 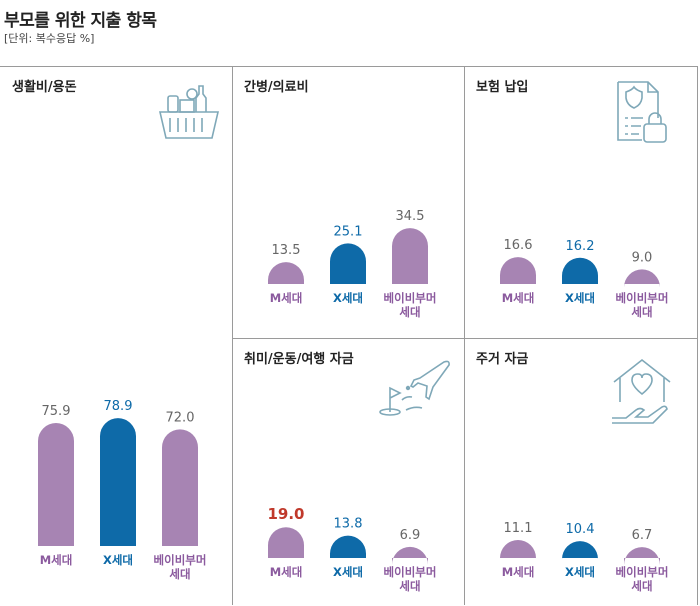 What do you see at coordinates (189, 112) in the screenshot?
I see `grocery-basket-icon` at bounding box center [189, 112].